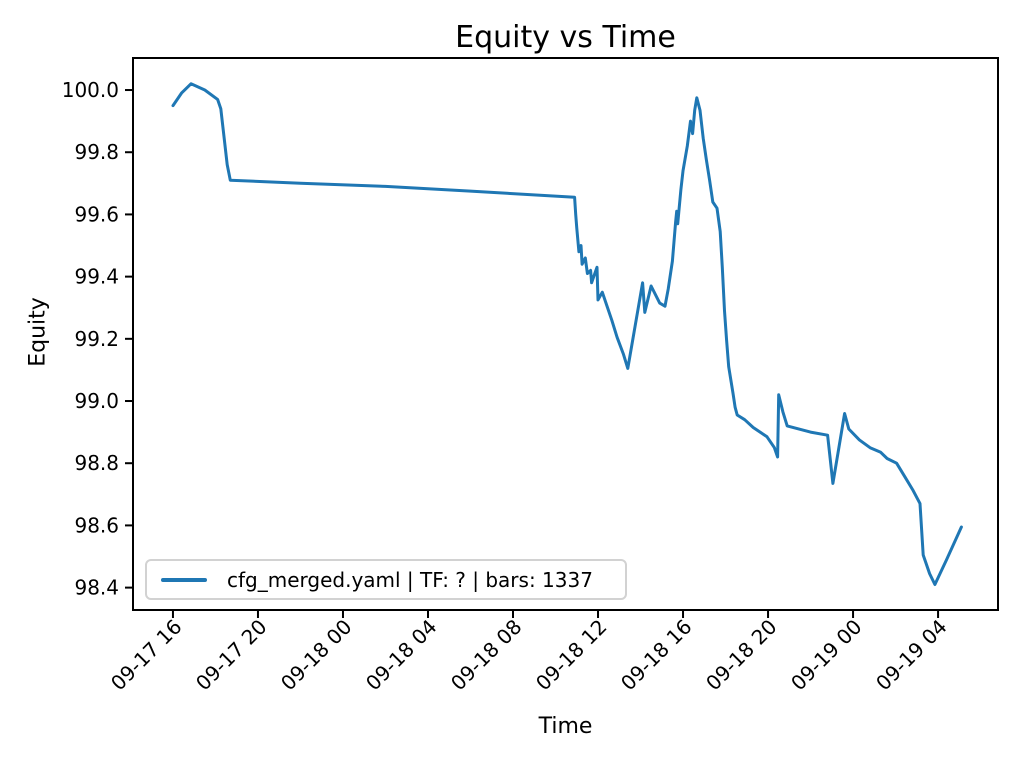 This screenshot has height=768, width=1024. I want to click on x-tick-label: 09-18 12, so click(571, 655).